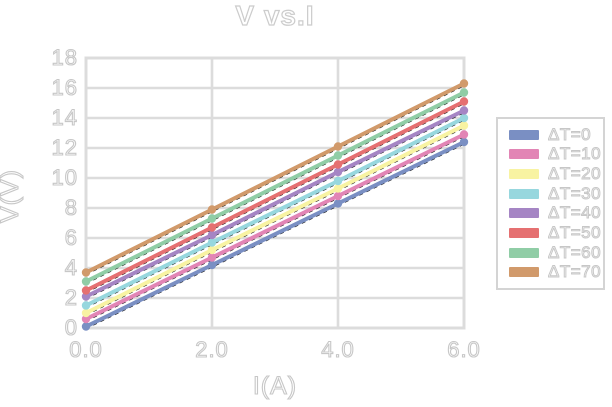 Image resolution: width=612 pixels, height=407 pixels. Describe the element at coordinates (64, 177) in the screenshot. I see `y-tick-label: 10` at that location.